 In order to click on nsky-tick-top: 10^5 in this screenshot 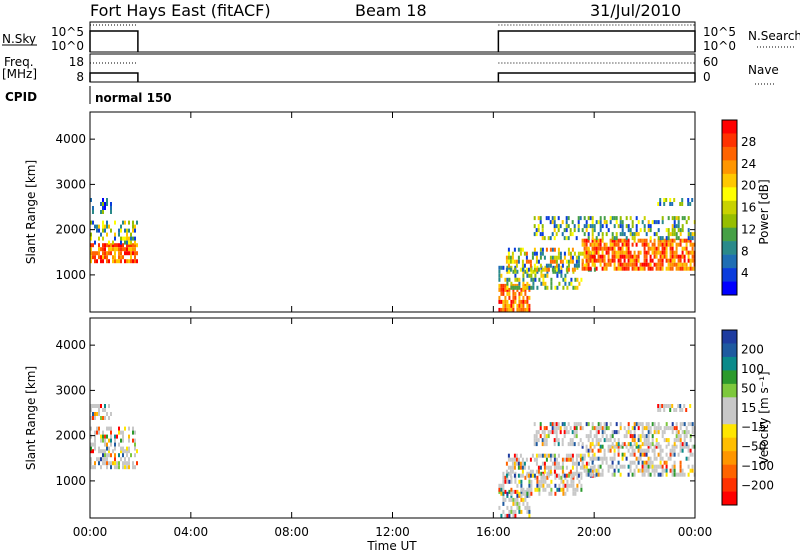, I will do `click(67, 32)`.